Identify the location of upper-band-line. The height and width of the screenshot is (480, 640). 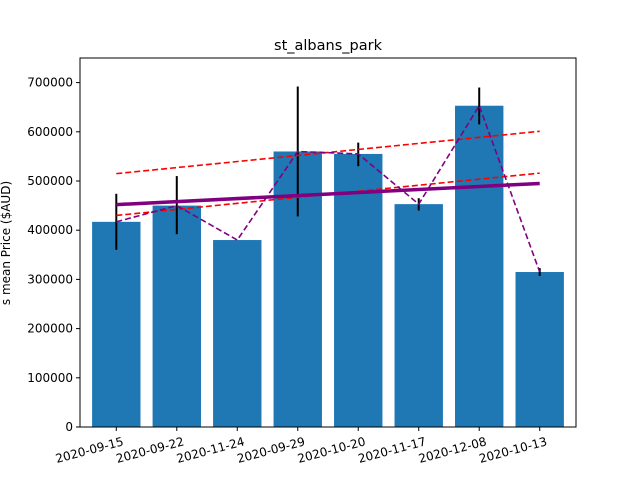
(328, 152).